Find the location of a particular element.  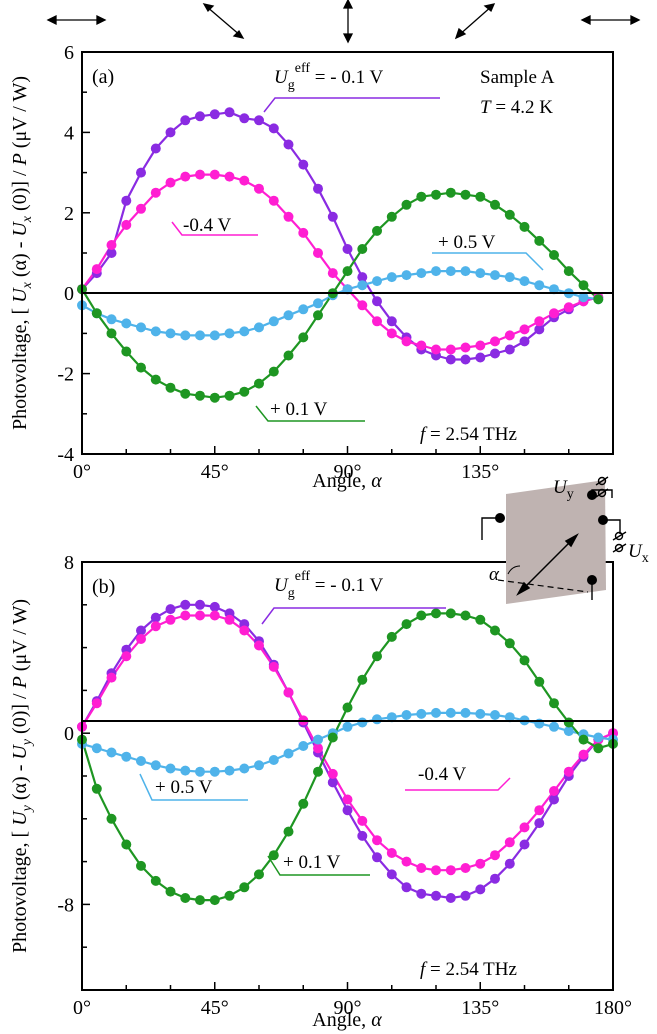

leader-minus04-a is located at coordinates (214, 228).